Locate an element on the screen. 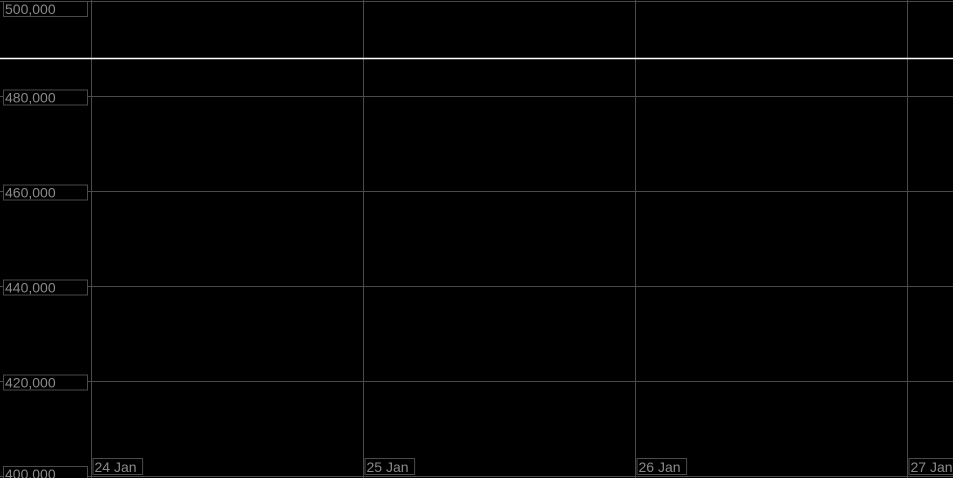  x-tick-label: 24 Jan is located at coordinates (116, 467).